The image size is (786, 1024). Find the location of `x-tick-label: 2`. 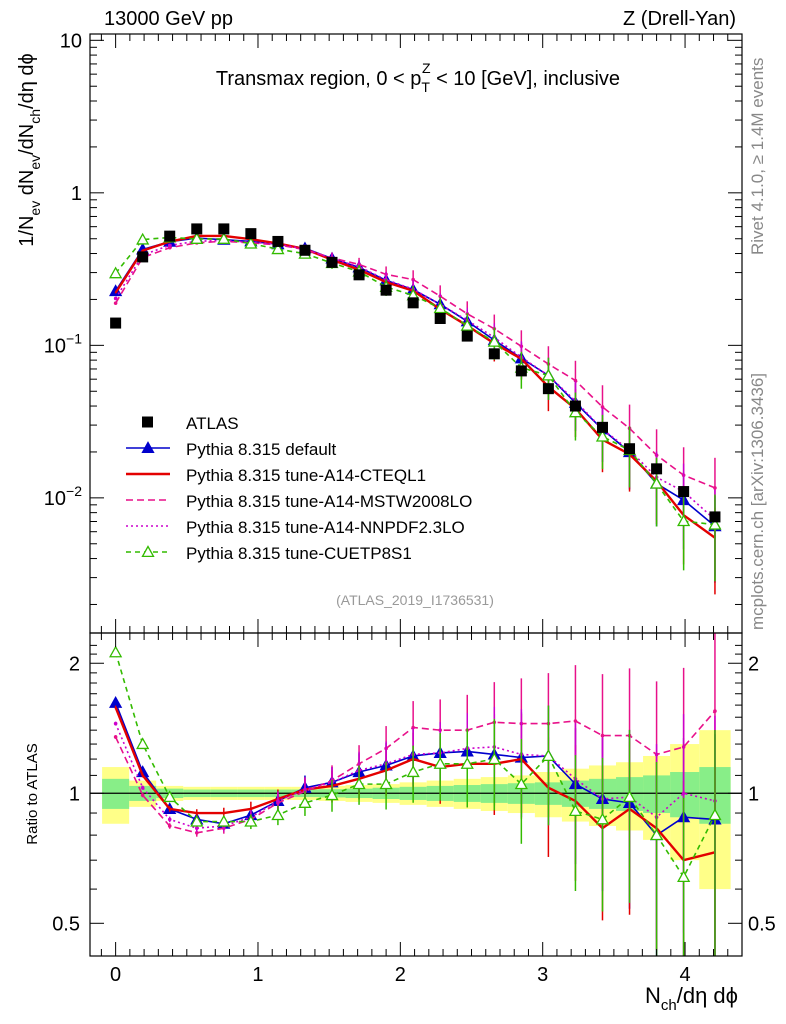

x-tick-label: 2 is located at coordinates (400, 975).